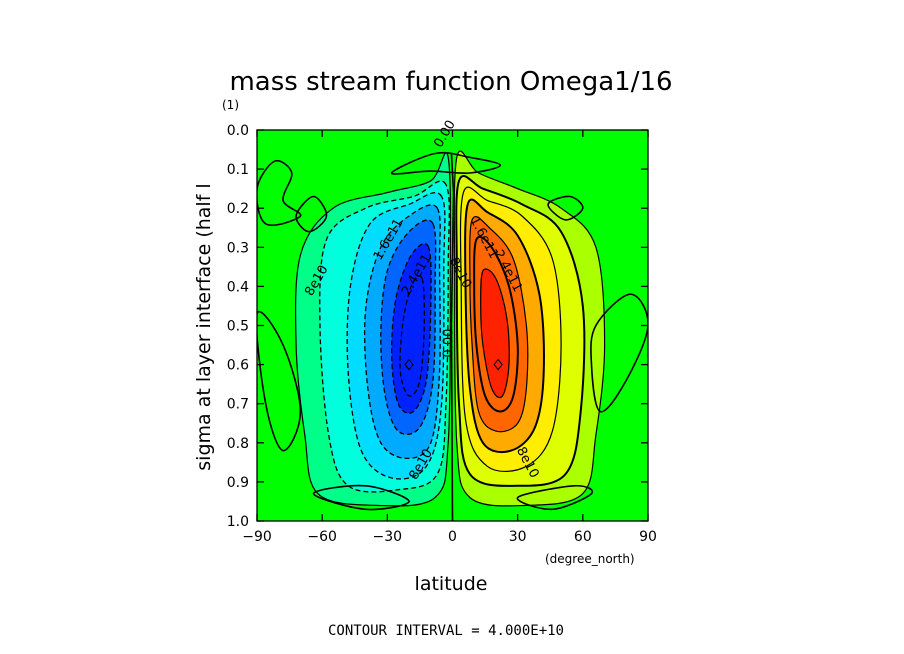 This screenshot has height=654, width=904. What do you see at coordinates (238, 522) in the screenshot?
I see `y-tick-label: 1.0` at bounding box center [238, 522].